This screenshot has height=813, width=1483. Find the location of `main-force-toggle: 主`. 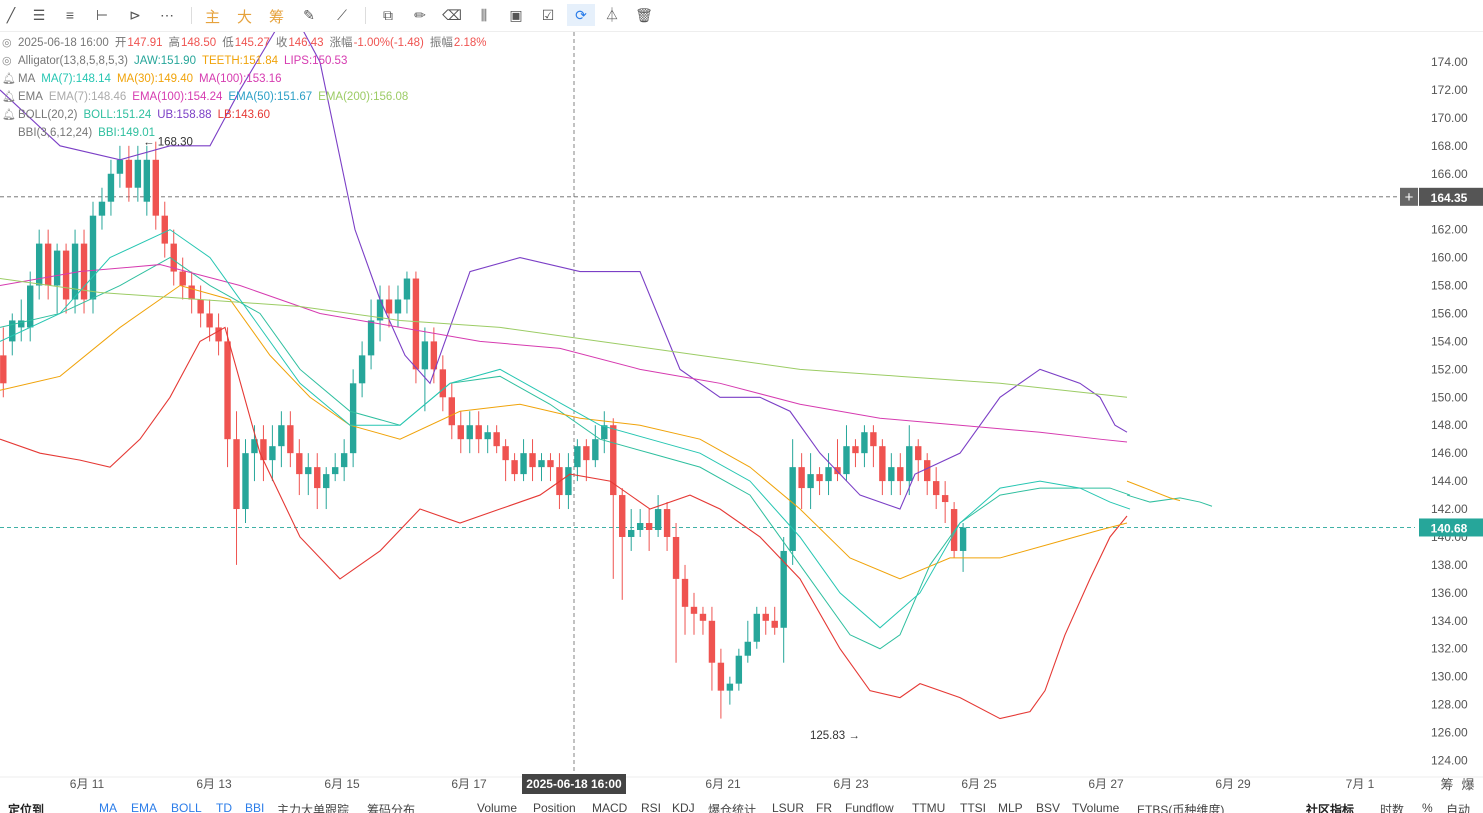

main-force-toggle: 主 is located at coordinates (213, 17).